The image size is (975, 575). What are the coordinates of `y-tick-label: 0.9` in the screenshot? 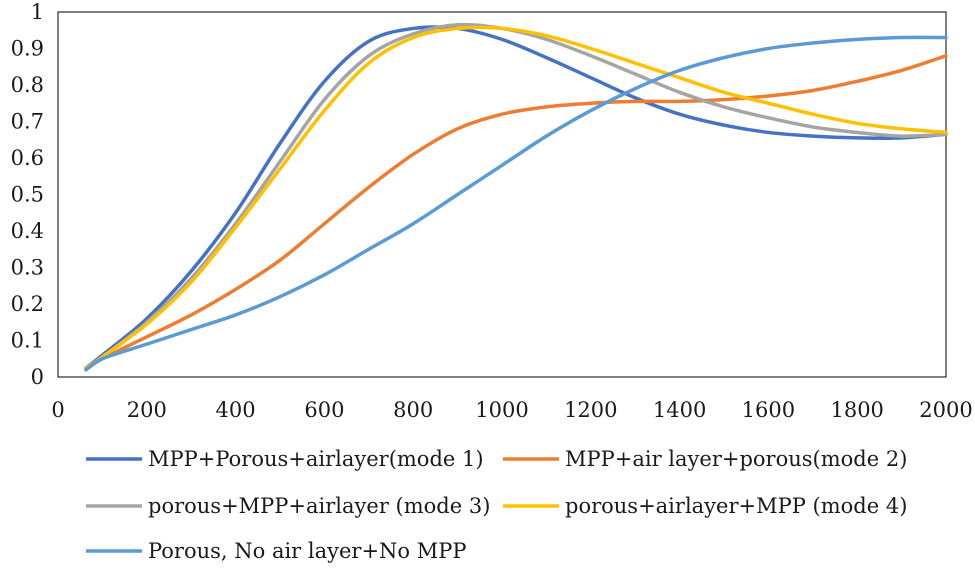 It's located at (27, 49).